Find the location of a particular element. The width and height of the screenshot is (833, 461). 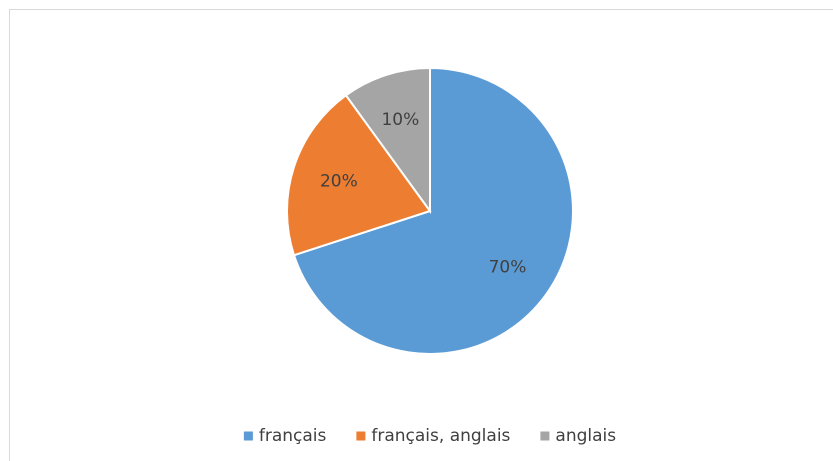

legend-label: anglais is located at coordinates (585, 436).